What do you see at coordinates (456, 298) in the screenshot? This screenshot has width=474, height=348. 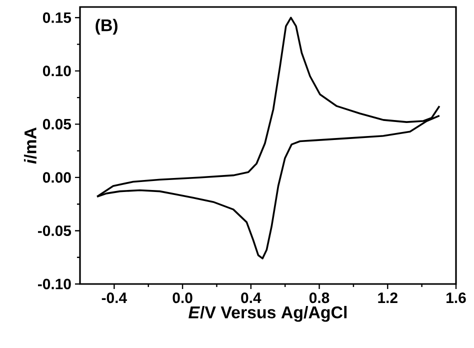 I see `x-tick-label: 1.6` at bounding box center [456, 298].